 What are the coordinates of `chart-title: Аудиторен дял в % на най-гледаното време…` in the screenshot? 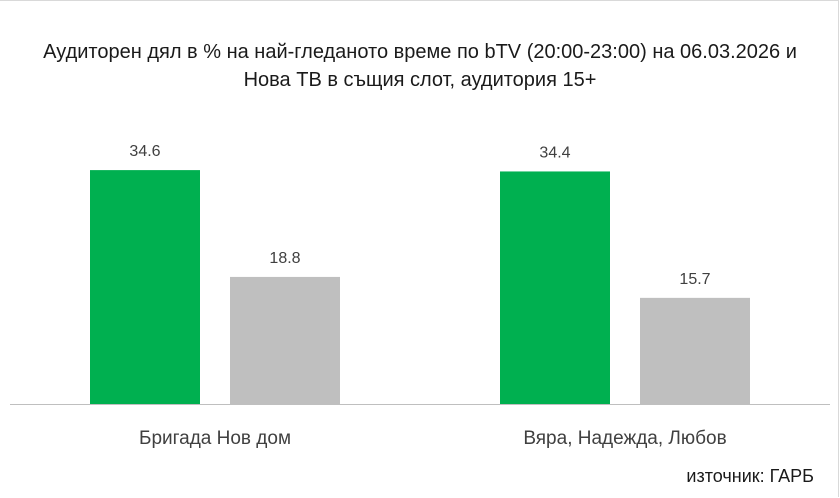 It's located at (420, 66).